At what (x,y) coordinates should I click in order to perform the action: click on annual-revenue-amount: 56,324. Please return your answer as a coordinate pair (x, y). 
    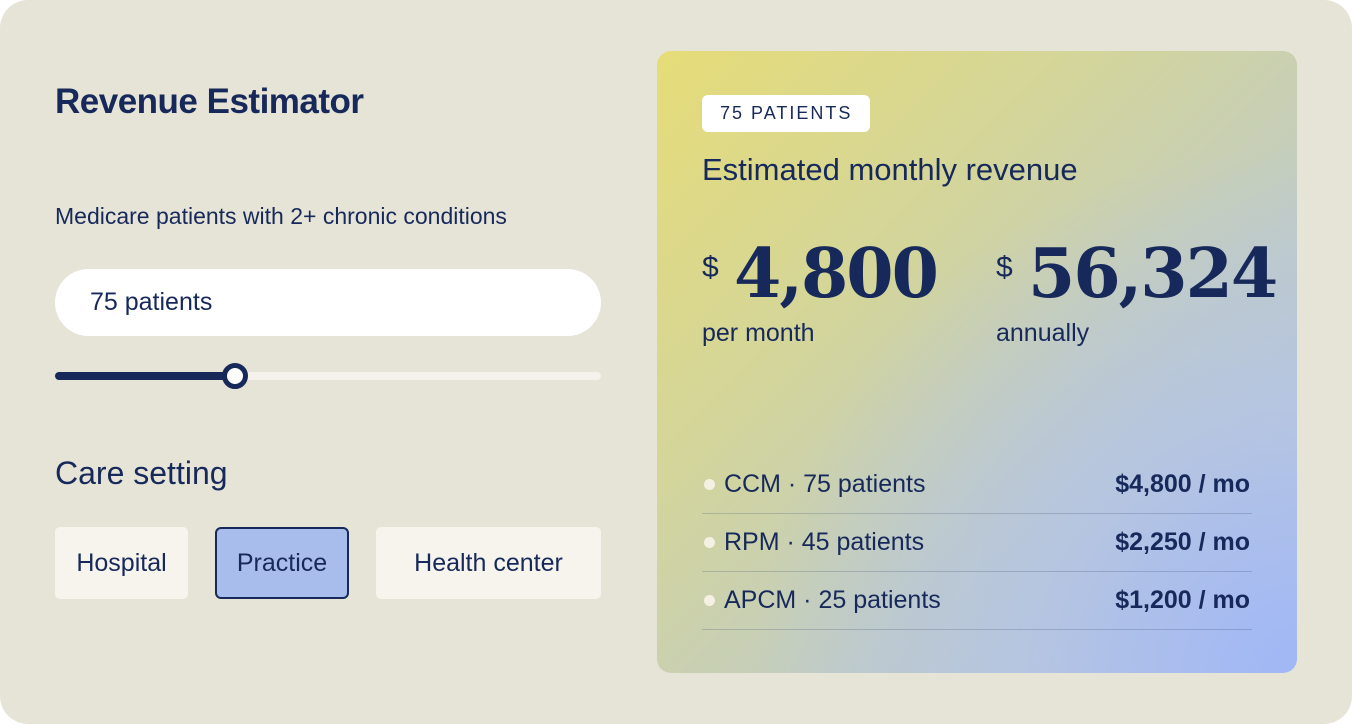
    Looking at the image, I should click on (1153, 274).